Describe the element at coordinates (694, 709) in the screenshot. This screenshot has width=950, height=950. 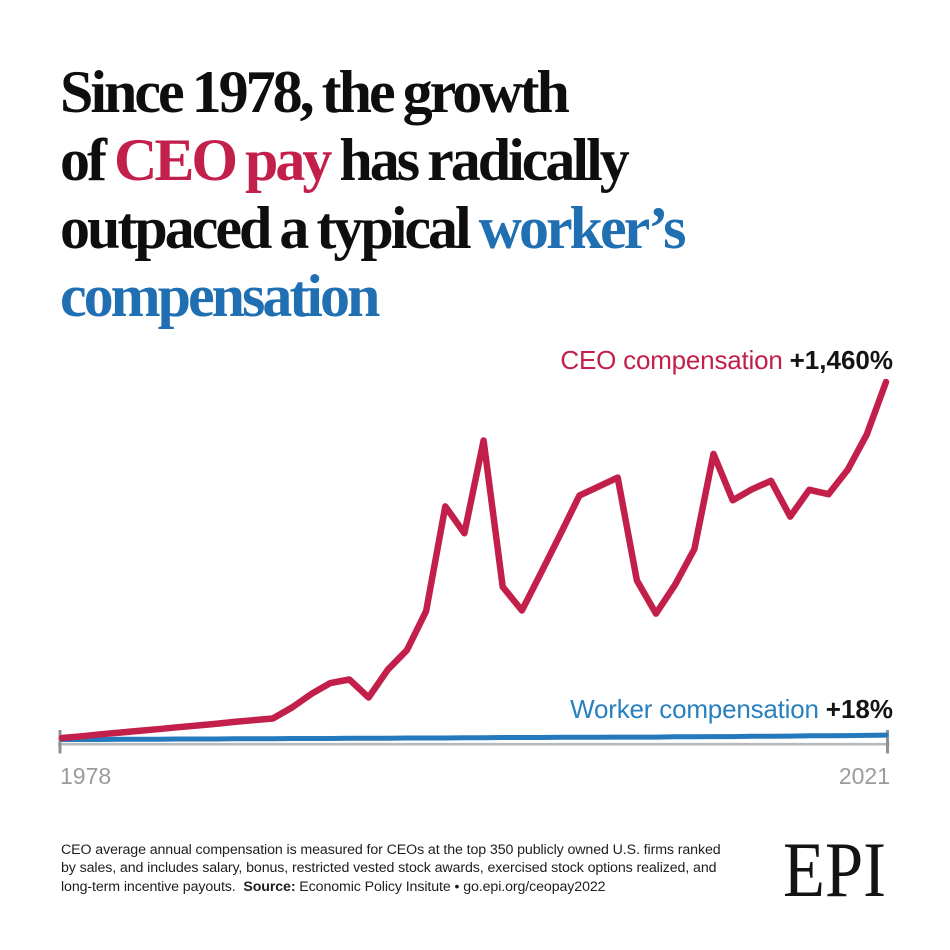
I see `worker-series-name: Worker compensation` at that location.